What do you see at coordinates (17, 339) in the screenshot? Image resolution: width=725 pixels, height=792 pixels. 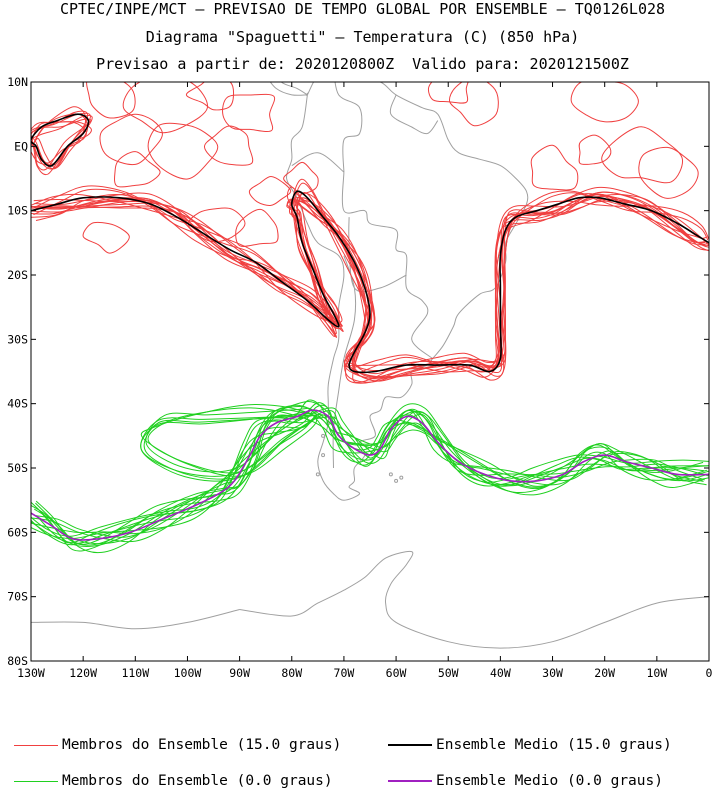 I see `lat-label: 30S` at bounding box center [17, 339].